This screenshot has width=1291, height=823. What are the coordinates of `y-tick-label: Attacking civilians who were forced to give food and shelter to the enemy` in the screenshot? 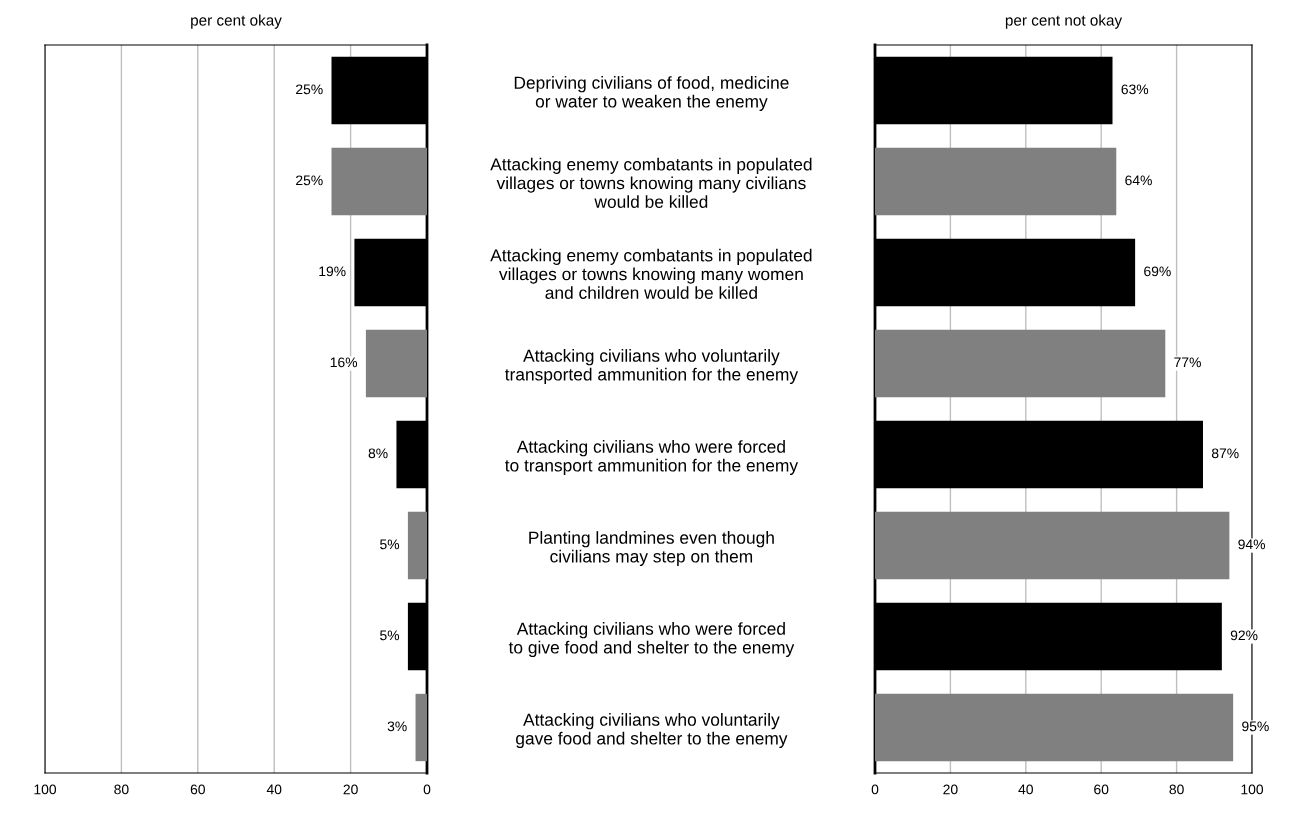 It's located at (651, 639).